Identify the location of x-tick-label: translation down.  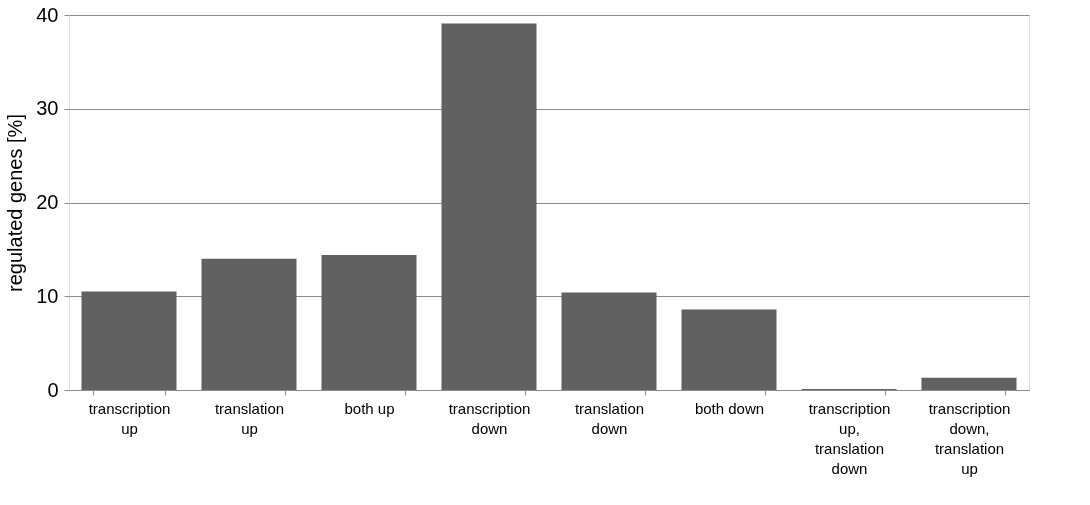
(609, 418).